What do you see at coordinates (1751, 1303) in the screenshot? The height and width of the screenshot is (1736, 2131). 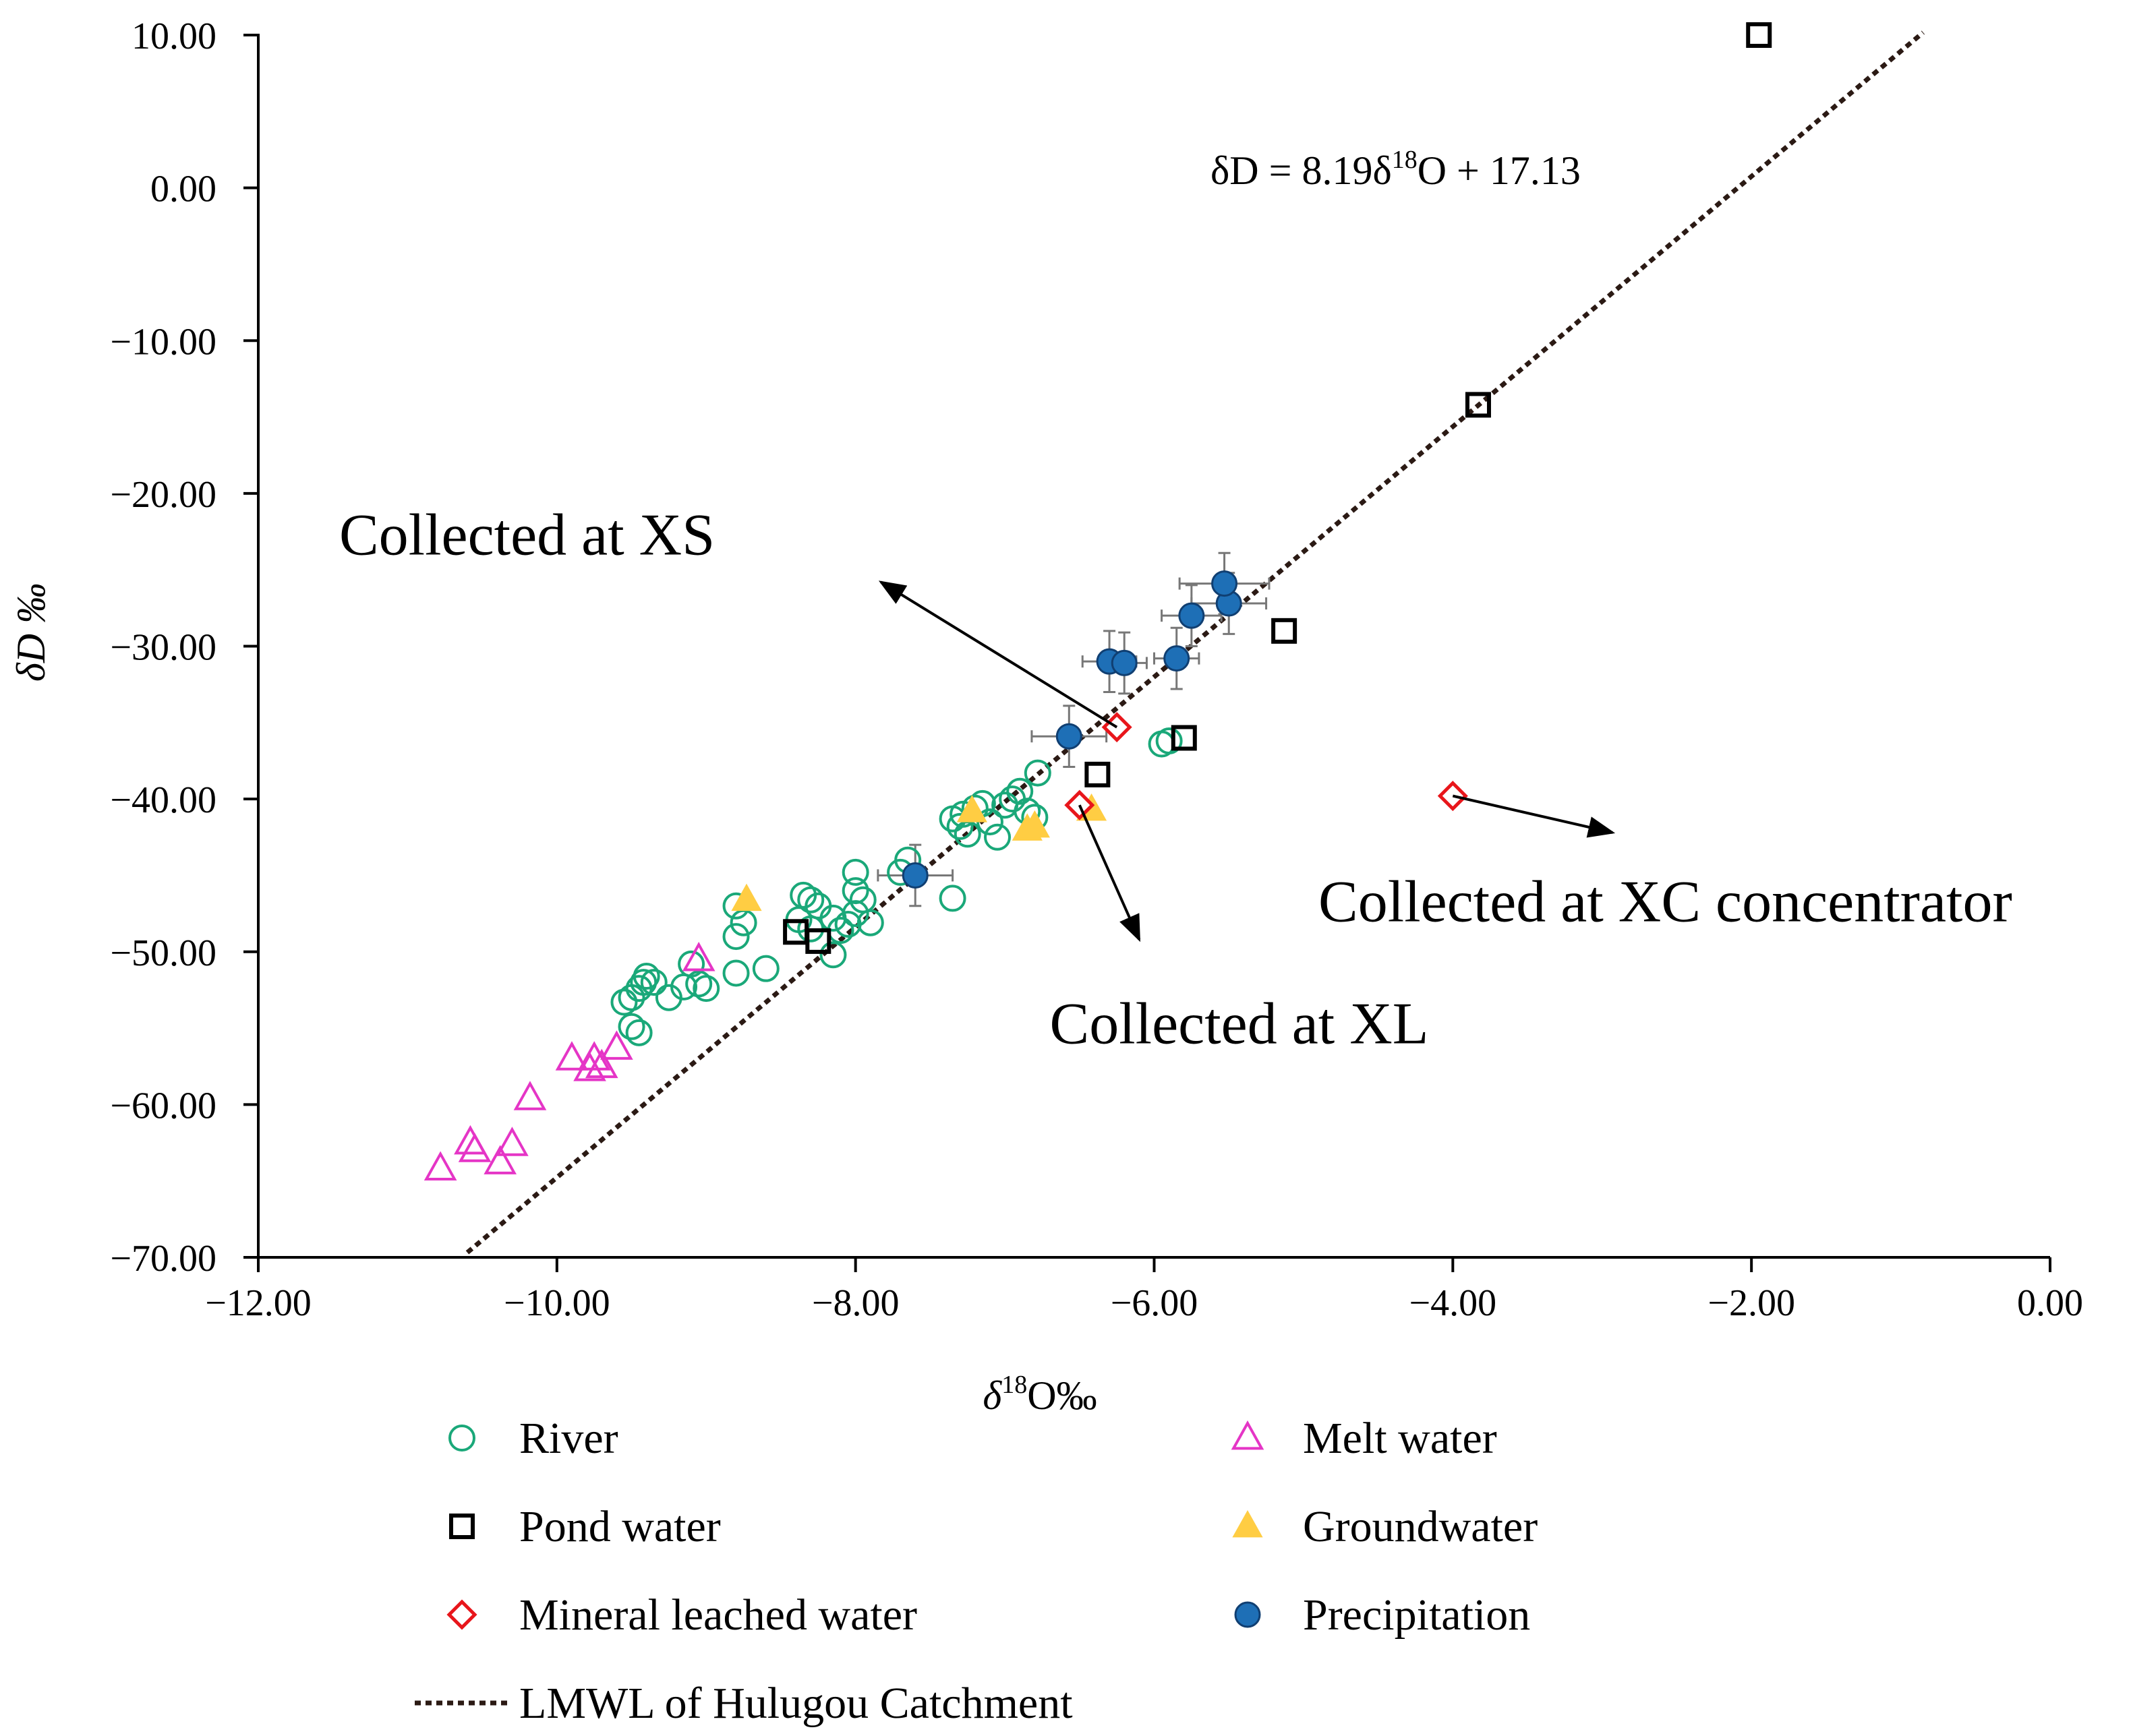 I see `x-tick-label: −2.00` at bounding box center [1751, 1303].